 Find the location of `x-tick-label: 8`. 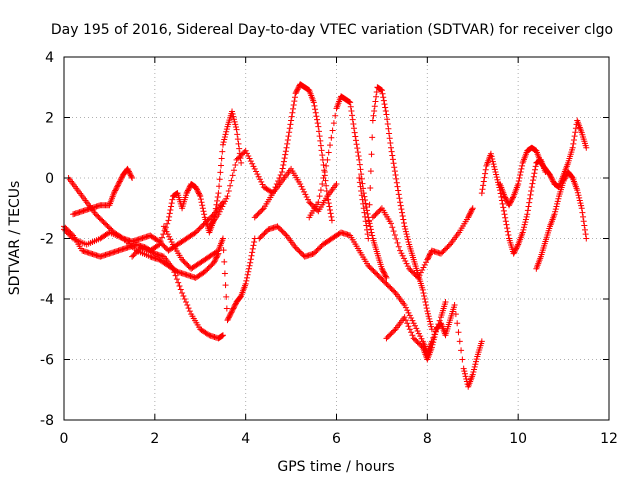

x-tick-label: 8 is located at coordinates (427, 439).